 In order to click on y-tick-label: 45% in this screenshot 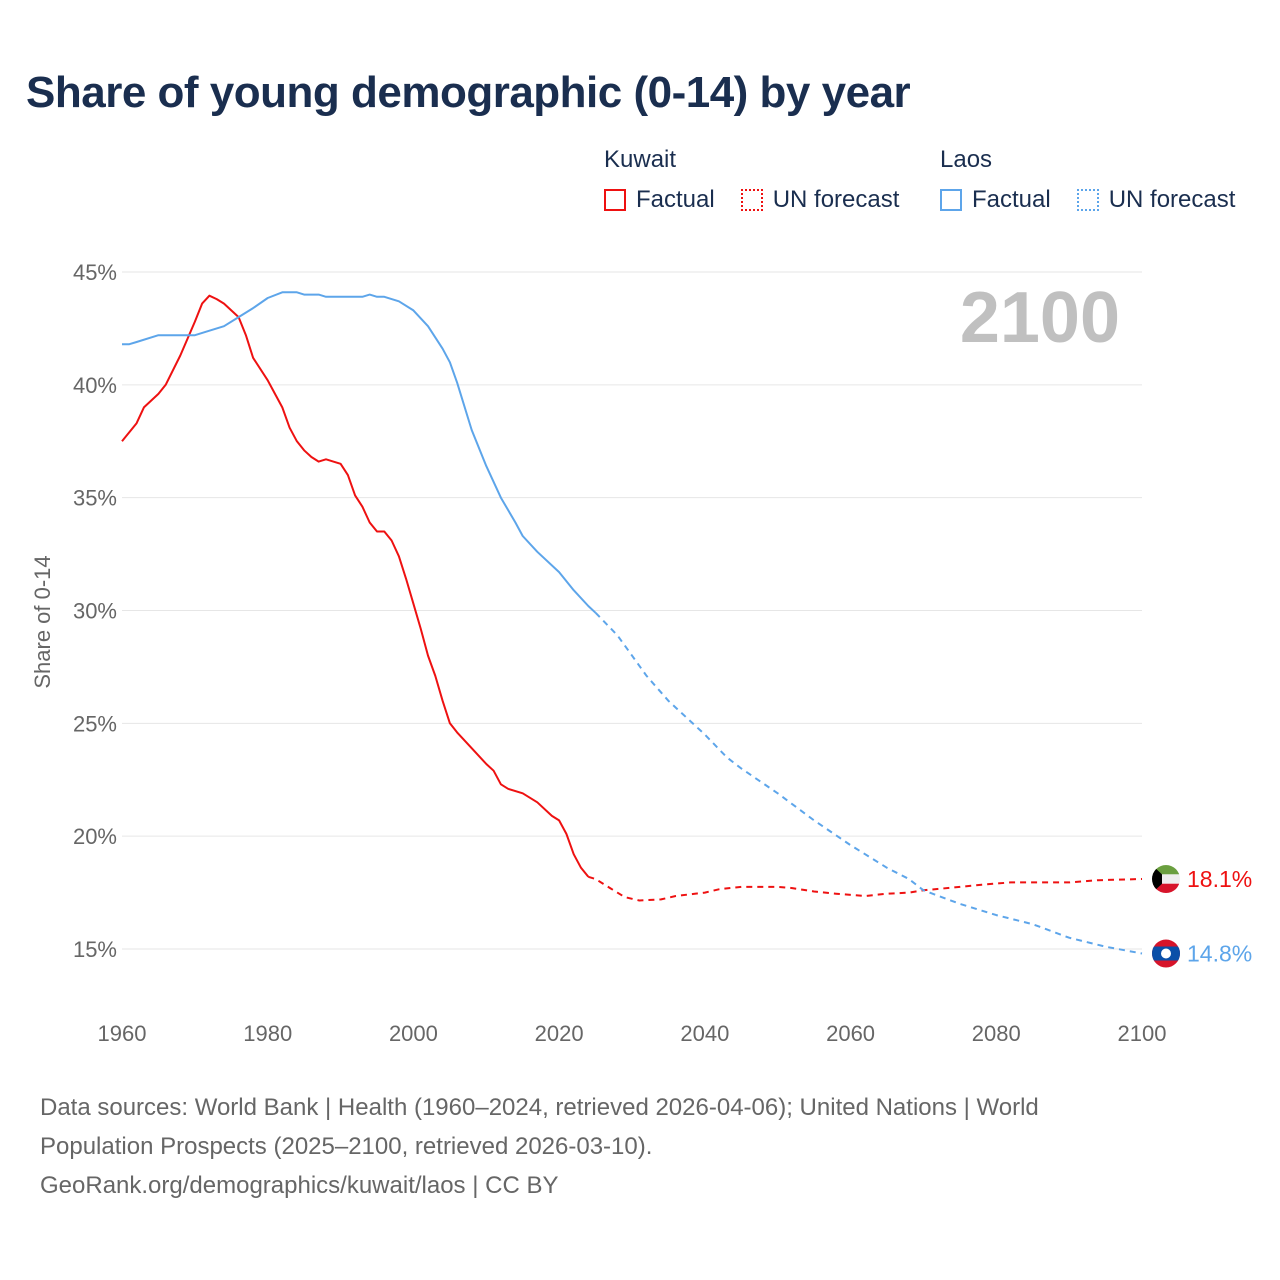, I will do `click(95, 272)`.